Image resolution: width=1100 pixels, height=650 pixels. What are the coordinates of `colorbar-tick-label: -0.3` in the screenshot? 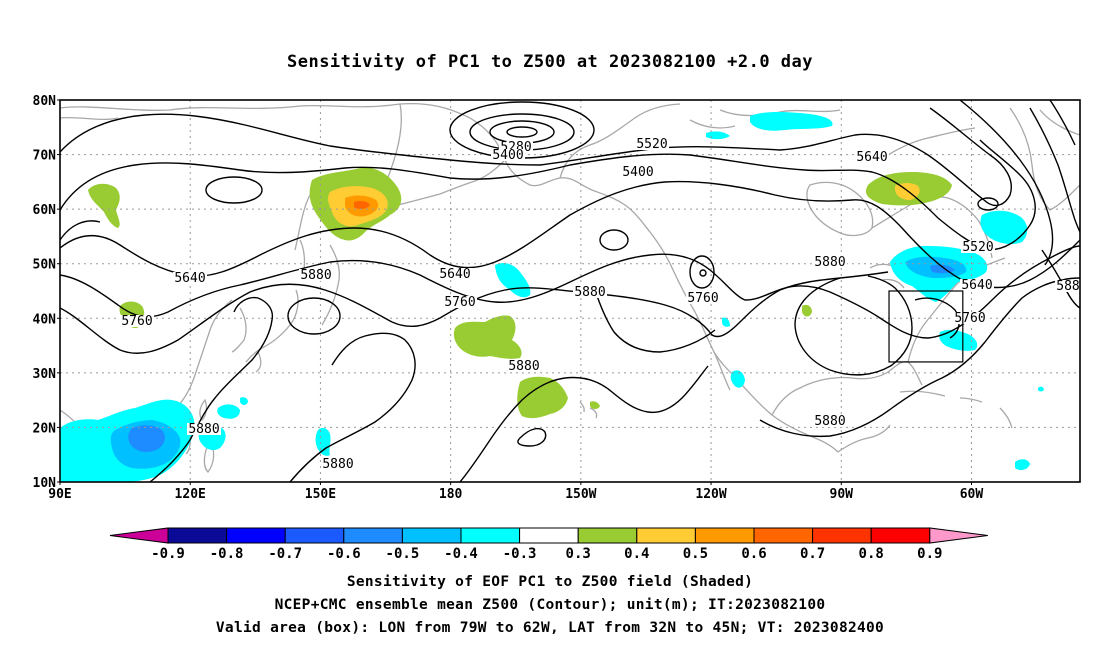 It's located at (520, 554).